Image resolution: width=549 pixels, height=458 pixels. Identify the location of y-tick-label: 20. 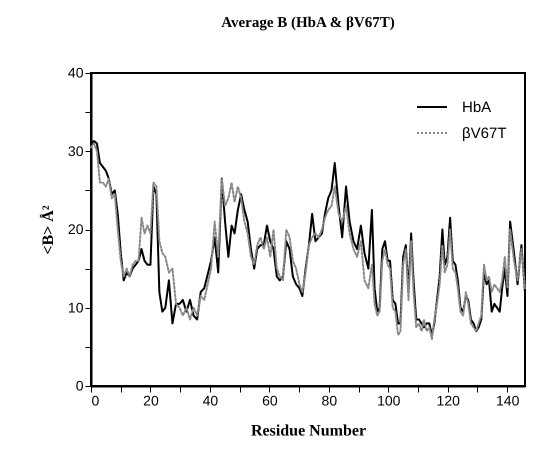
(76, 229).